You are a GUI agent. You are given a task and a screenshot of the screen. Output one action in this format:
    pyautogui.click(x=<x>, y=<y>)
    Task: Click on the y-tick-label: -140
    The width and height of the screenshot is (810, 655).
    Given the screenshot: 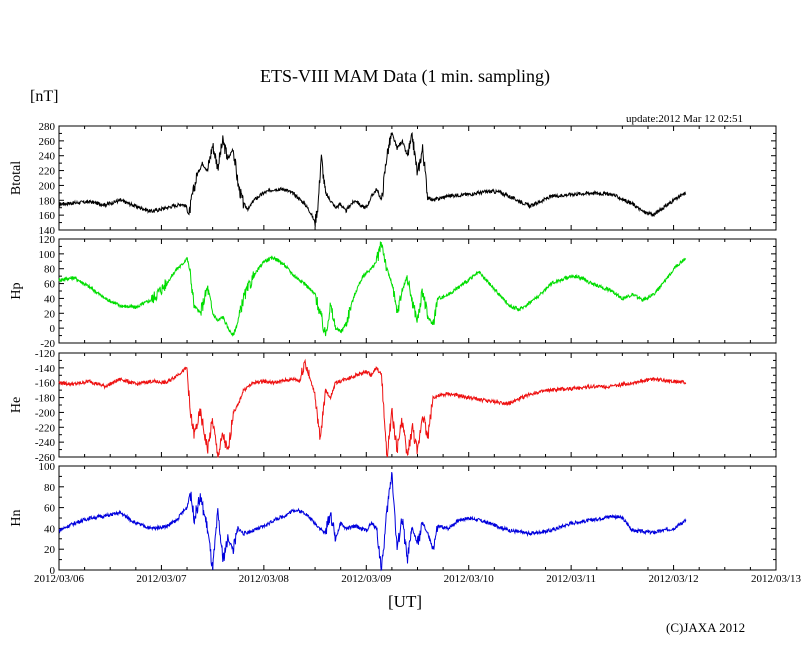 What is the action you would take?
    pyautogui.click(x=45, y=369)
    